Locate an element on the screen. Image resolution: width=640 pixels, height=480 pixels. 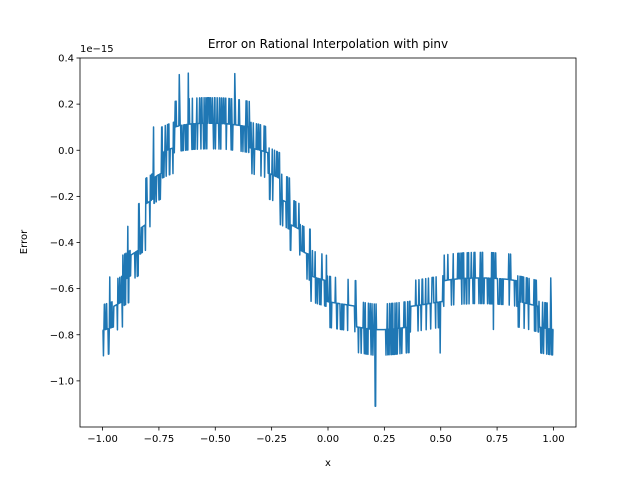
x-axis: −1.00 −0.75 −0.50 −0.25 0.00 0.25 0.50 0.75 1.00 is located at coordinates (326, 436).